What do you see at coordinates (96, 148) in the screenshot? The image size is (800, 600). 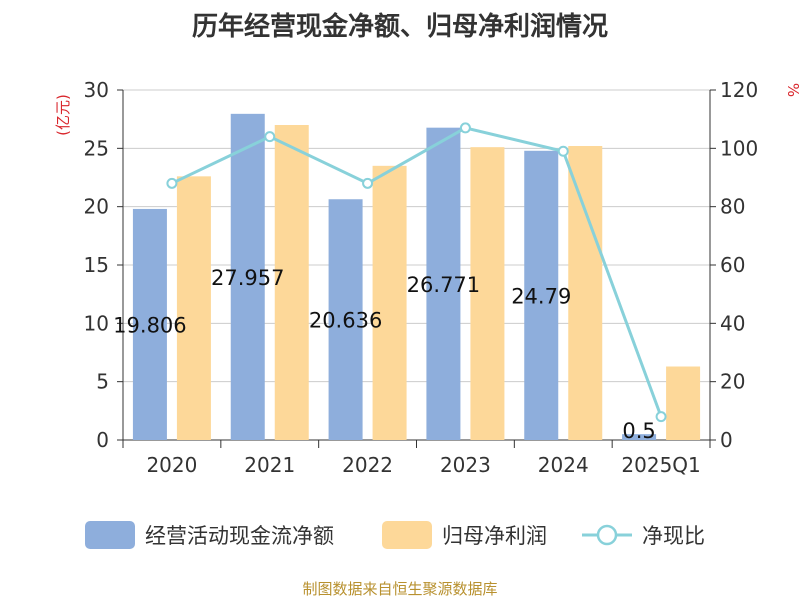 I see `y-left-tick-label: 25` at bounding box center [96, 148].